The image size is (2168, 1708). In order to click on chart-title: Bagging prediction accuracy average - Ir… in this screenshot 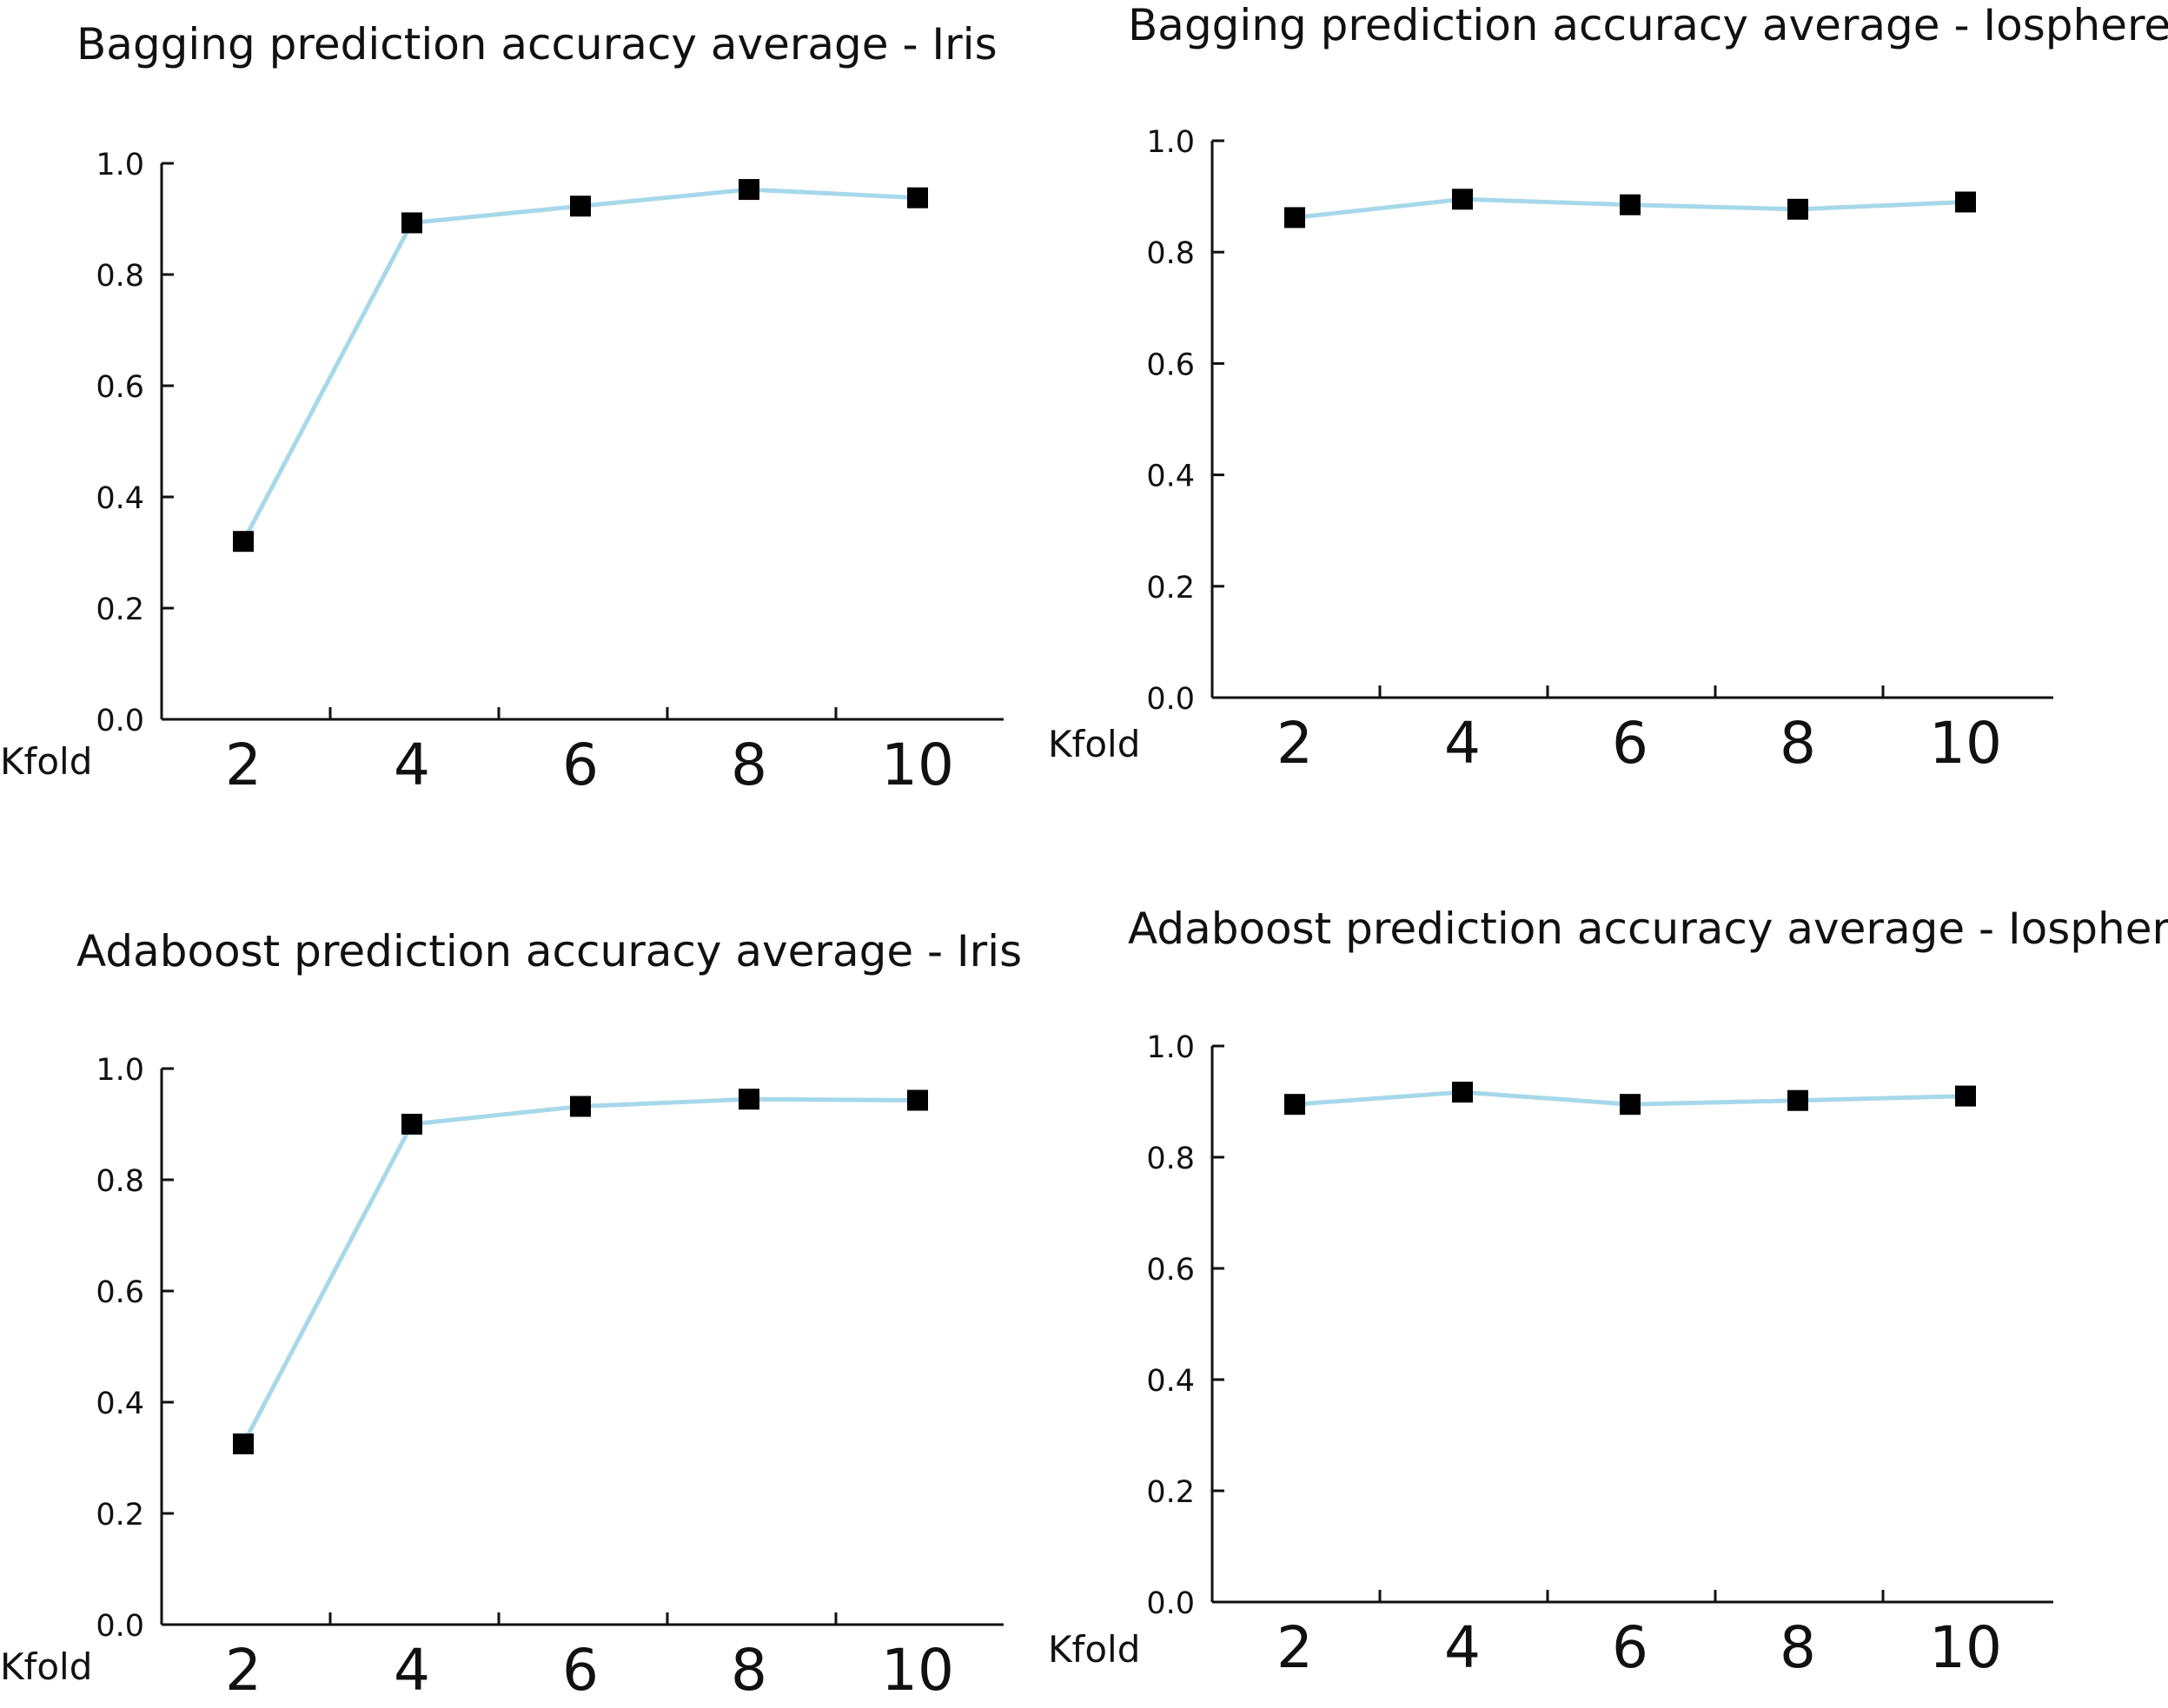, I will do `click(537, 45)`.